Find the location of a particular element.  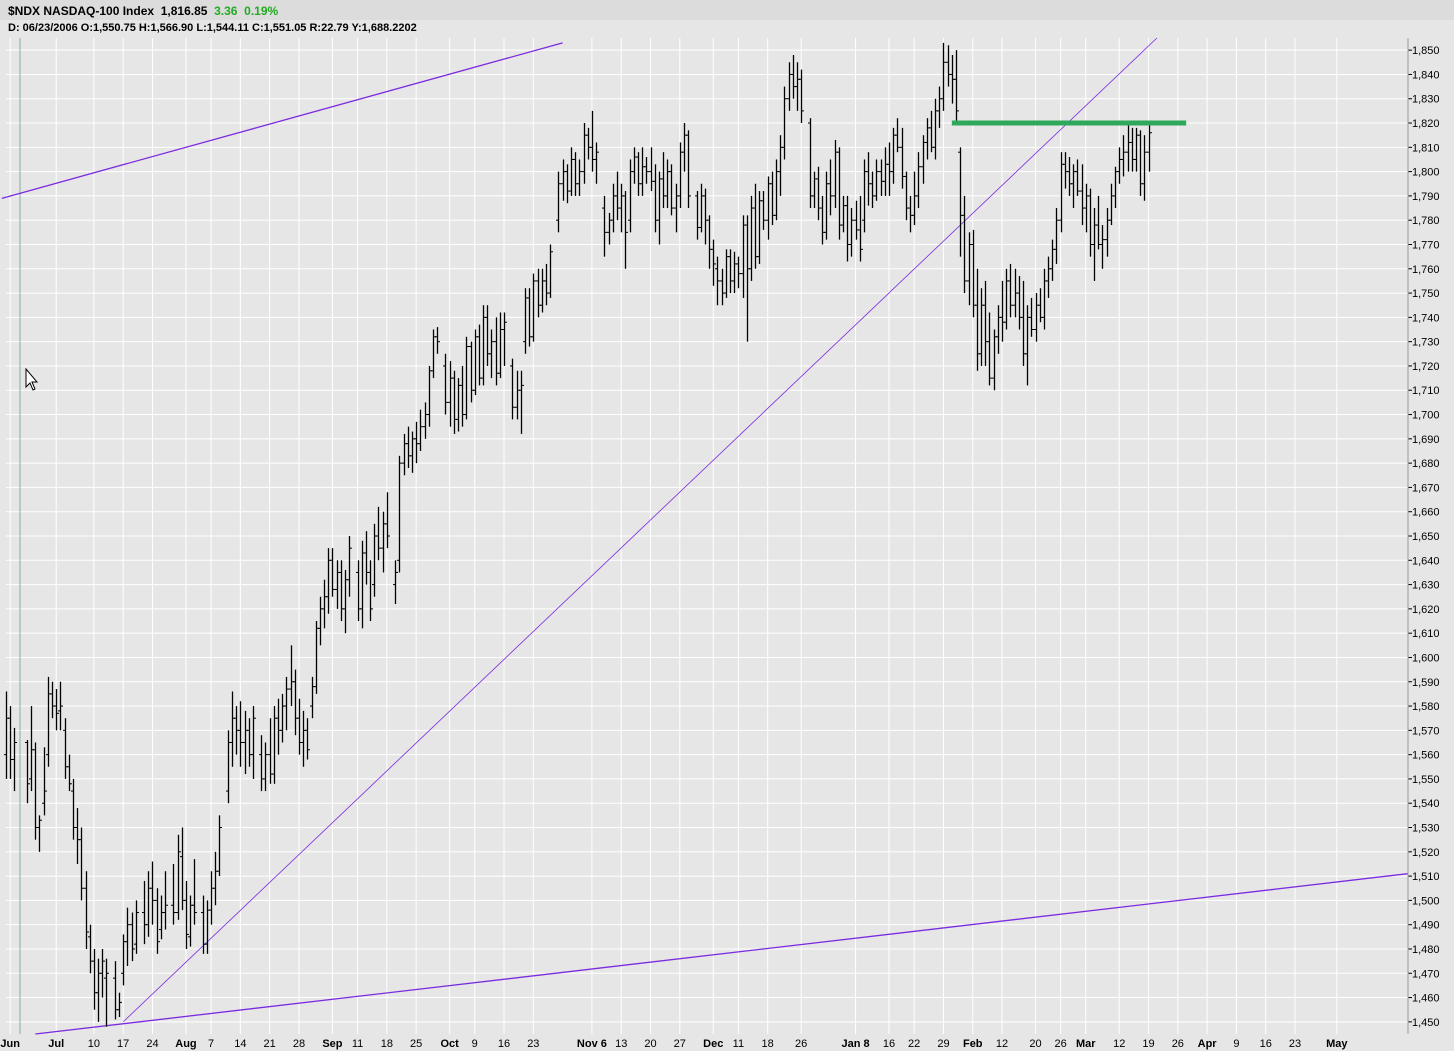

x-tick-label: 11 is located at coordinates (738, 1044).